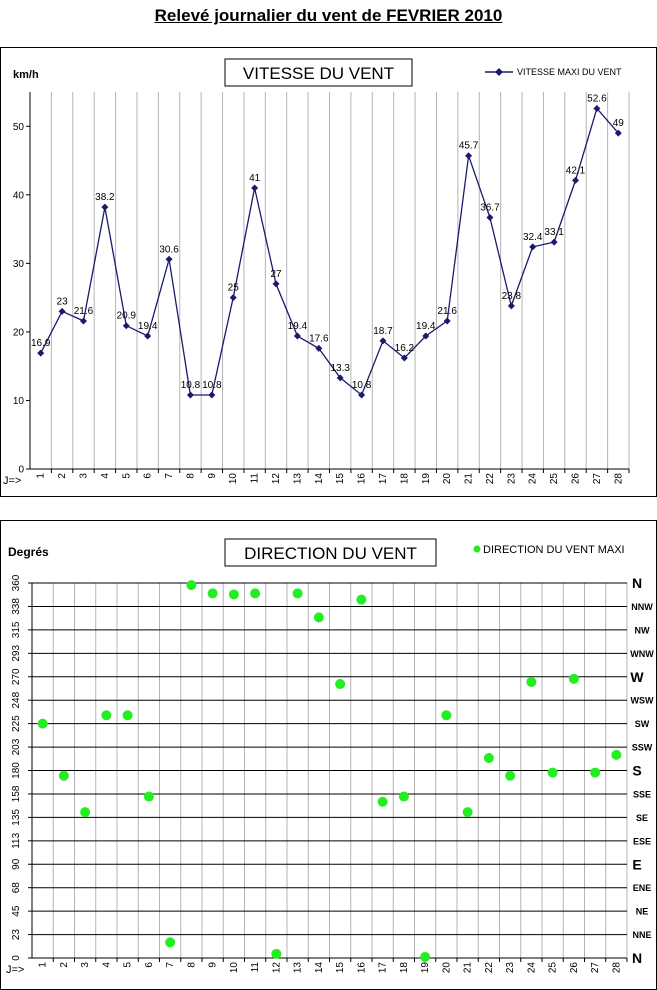 This screenshot has height=990, width=657. I want to click on y-tick-label: 30, so click(19, 264).